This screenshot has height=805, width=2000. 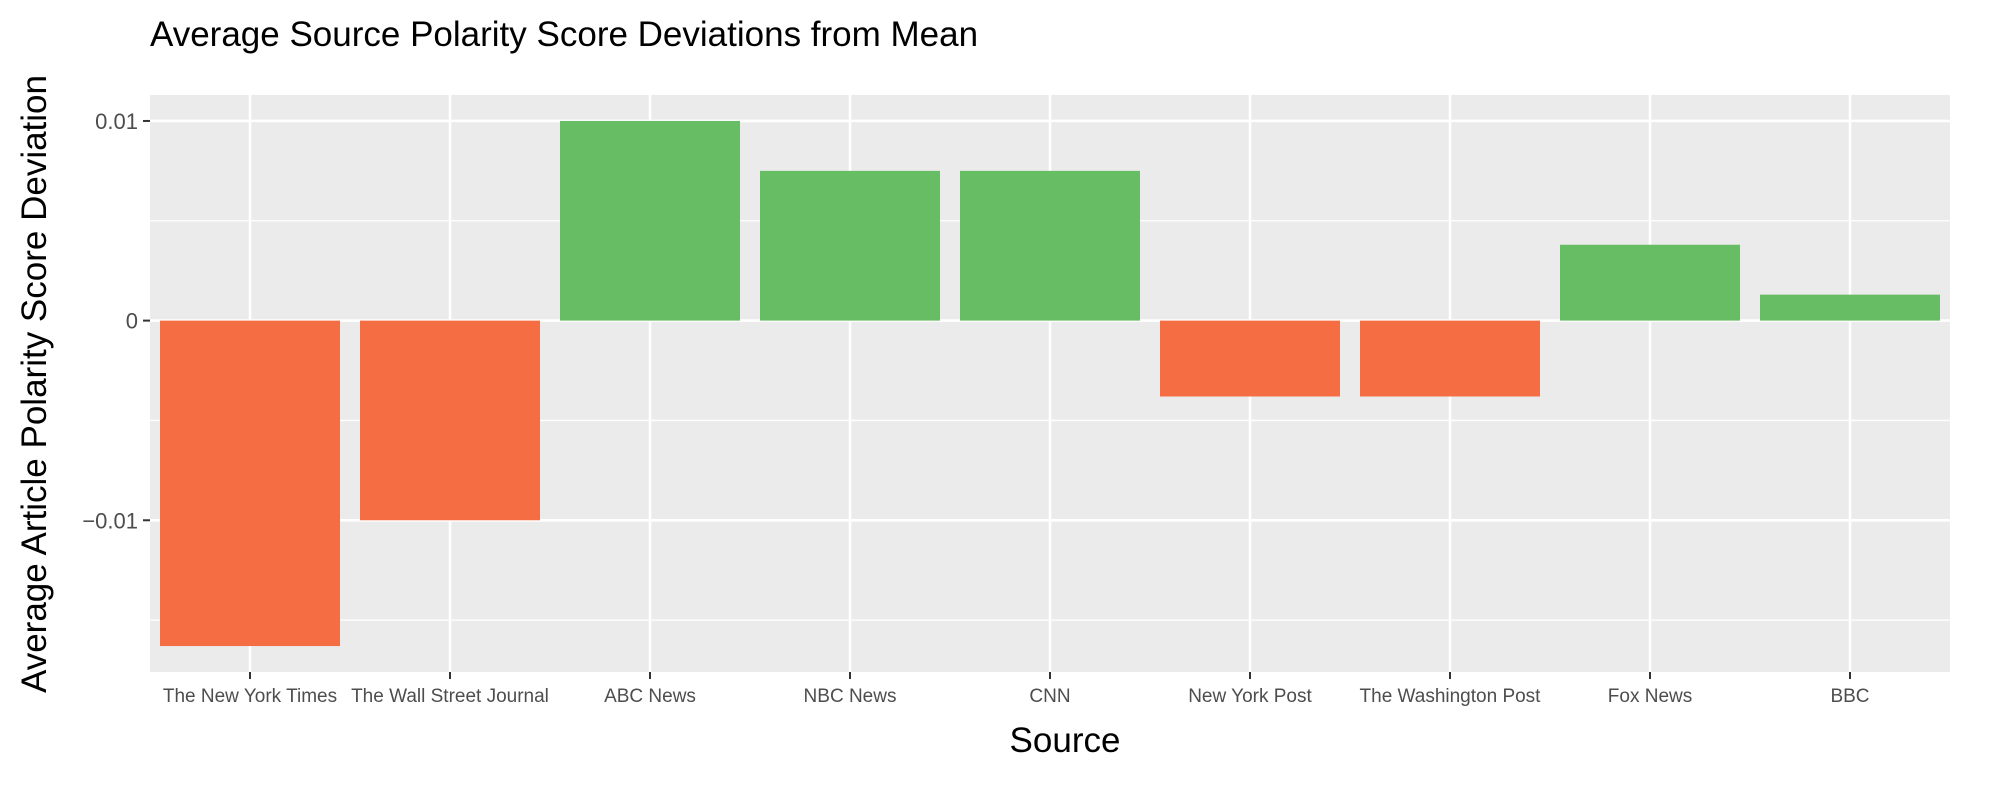 What do you see at coordinates (450, 696) in the screenshot?
I see `x-tick-label: The Wall Street Journal` at bounding box center [450, 696].